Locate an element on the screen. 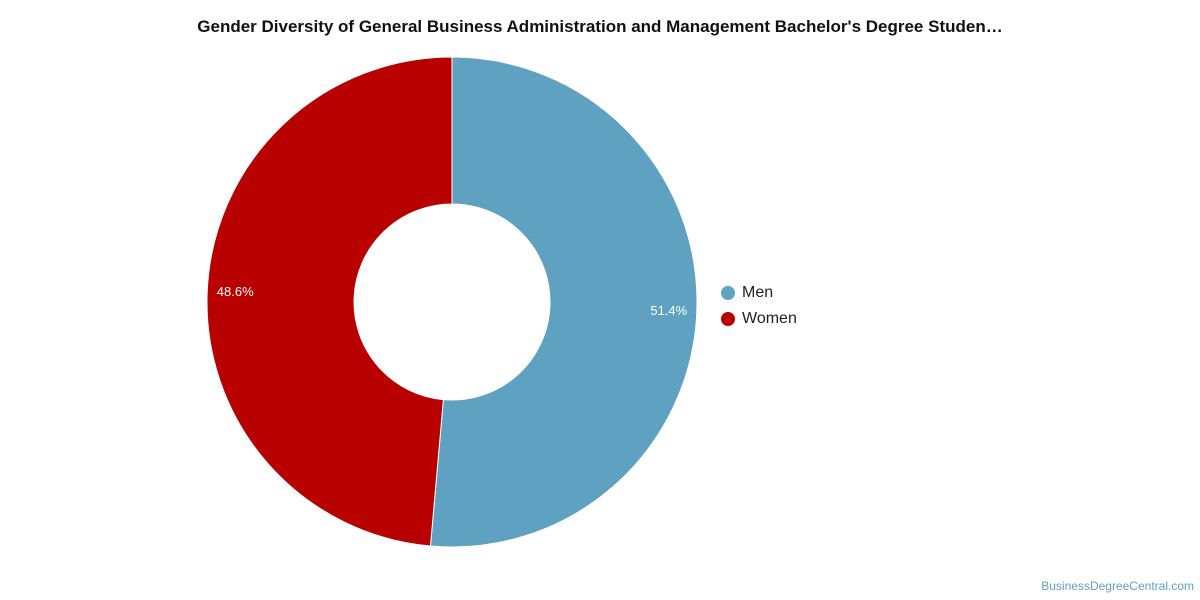  legend-label-women: Women is located at coordinates (769, 318).